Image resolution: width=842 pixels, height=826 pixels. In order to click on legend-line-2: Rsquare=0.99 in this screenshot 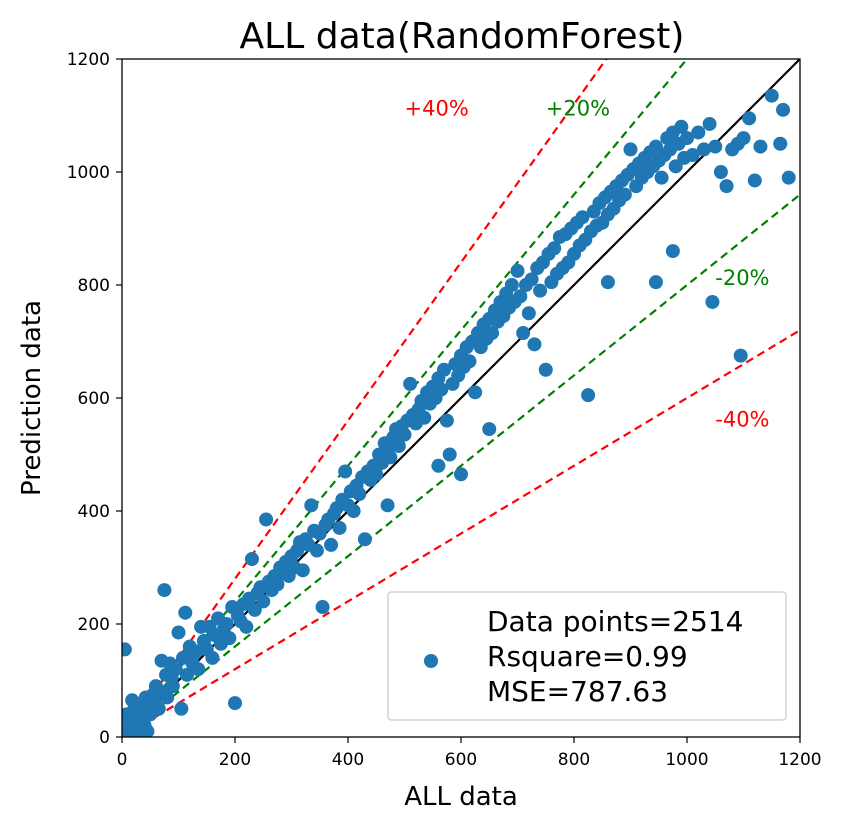, I will do `click(587, 656)`.